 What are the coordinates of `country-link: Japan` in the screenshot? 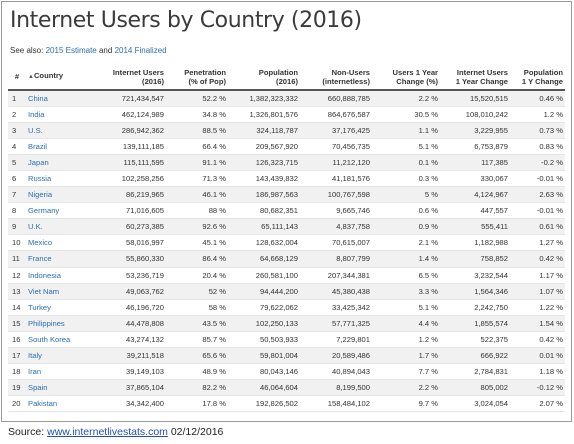 It's located at (57, 162).